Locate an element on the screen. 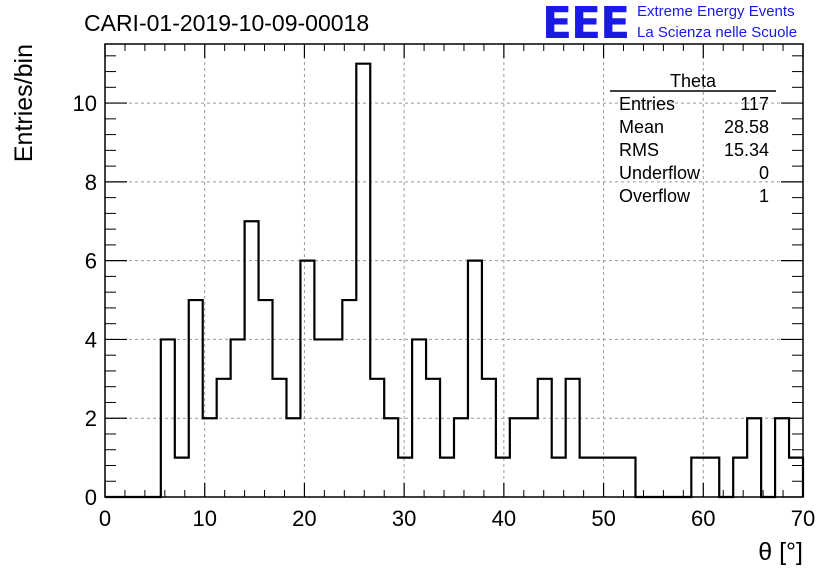  x-tick-label: 30 is located at coordinates (404, 518).